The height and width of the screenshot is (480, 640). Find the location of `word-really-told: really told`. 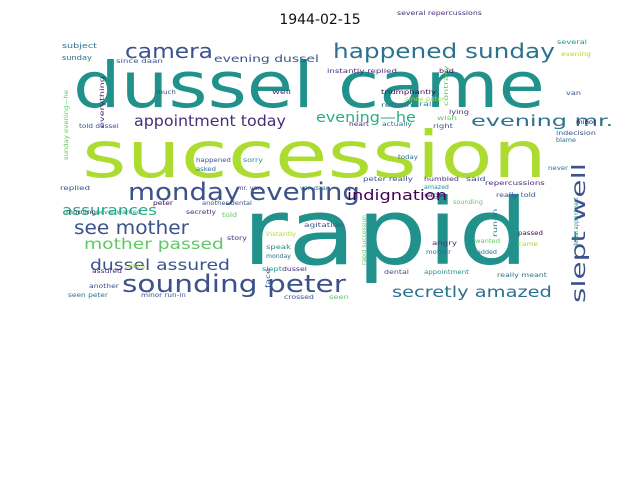

word-really-told: really told is located at coordinates (516, 195).